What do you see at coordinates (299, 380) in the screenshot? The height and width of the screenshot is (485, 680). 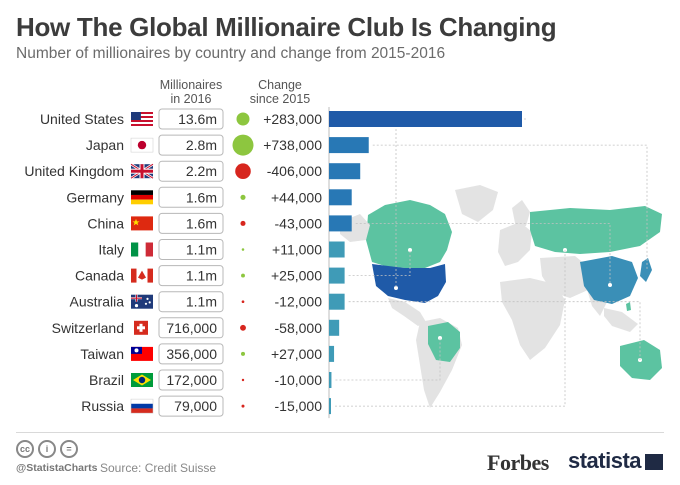 I see `change-label-brazil: -10,000` at bounding box center [299, 380].